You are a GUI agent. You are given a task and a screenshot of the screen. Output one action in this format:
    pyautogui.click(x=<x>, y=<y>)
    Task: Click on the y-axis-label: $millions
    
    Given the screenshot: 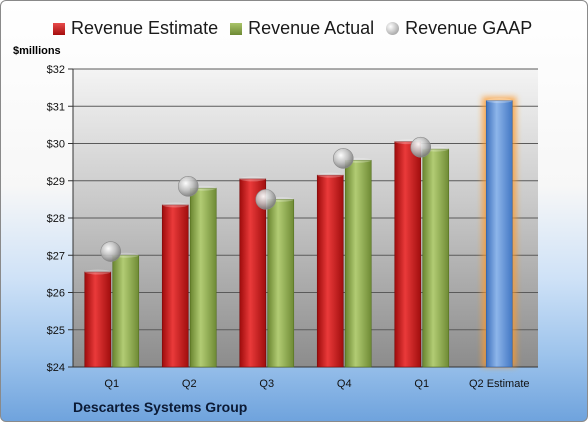 What is the action you would take?
    pyautogui.click(x=37, y=51)
    